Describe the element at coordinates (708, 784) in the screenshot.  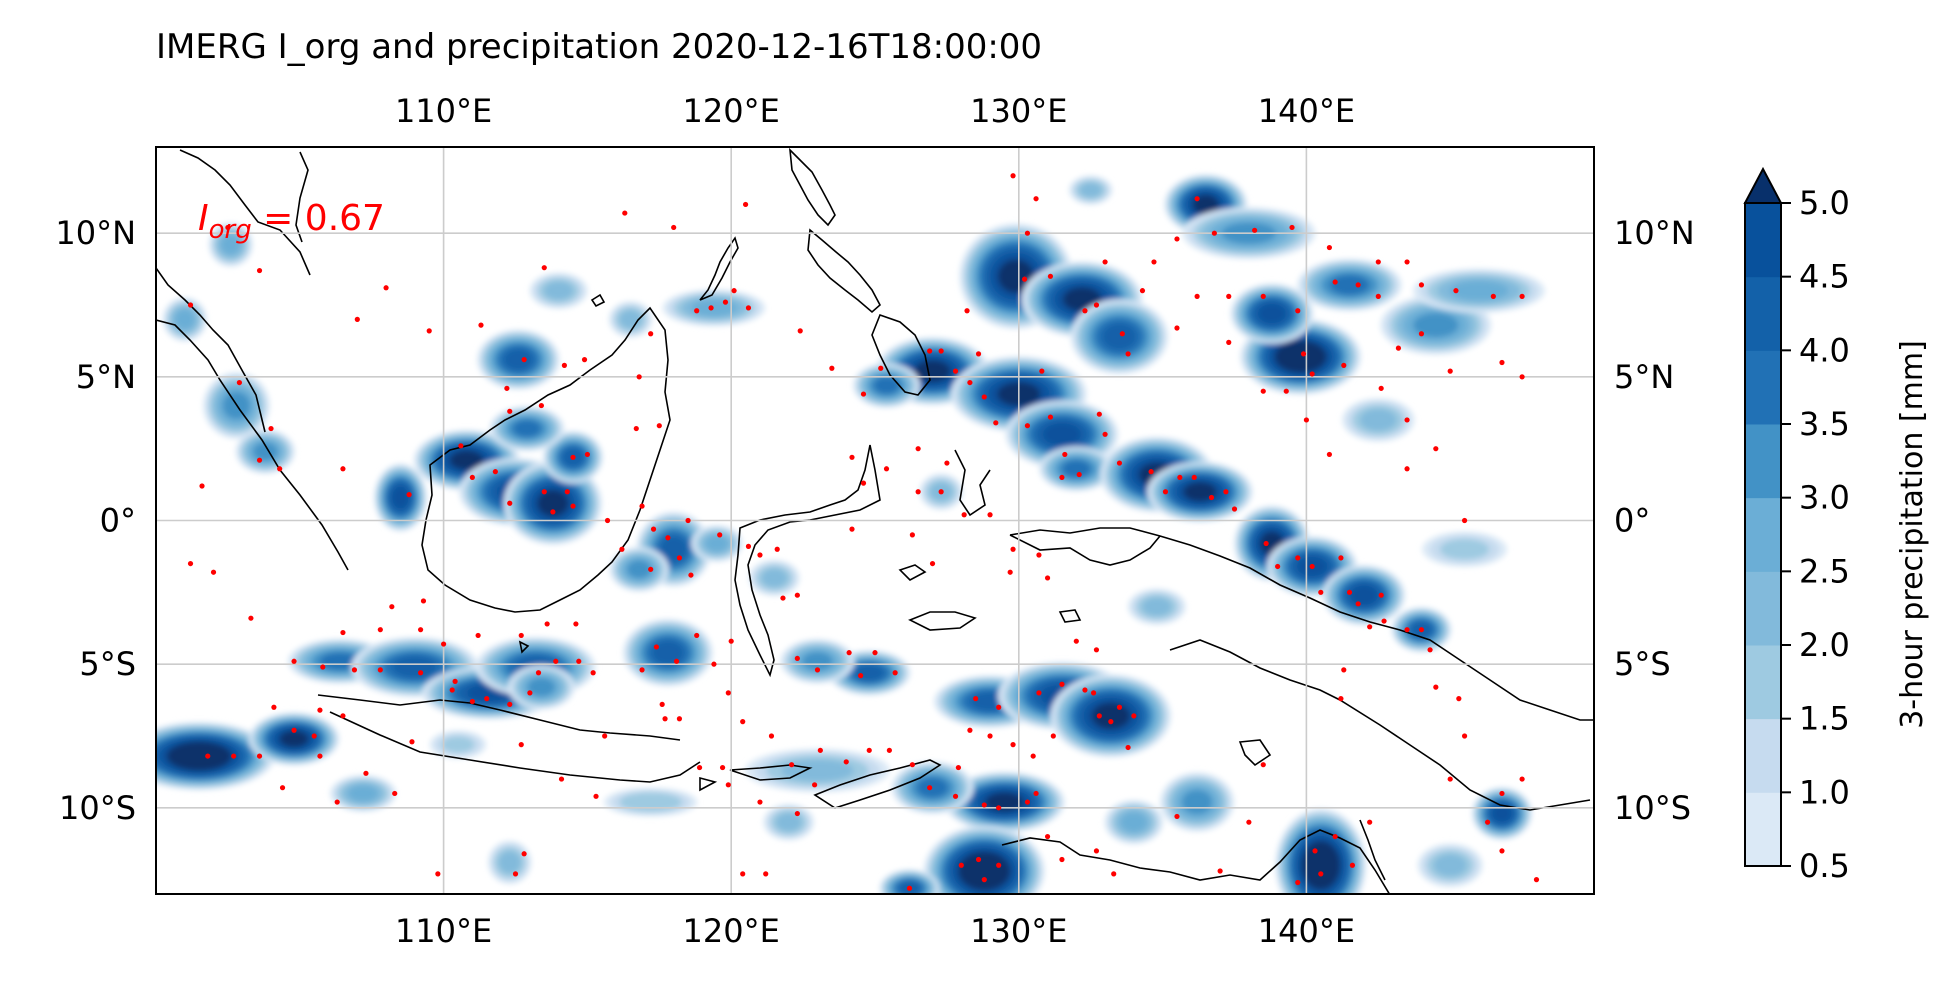
I see `coastline-sumbawa` at that location.